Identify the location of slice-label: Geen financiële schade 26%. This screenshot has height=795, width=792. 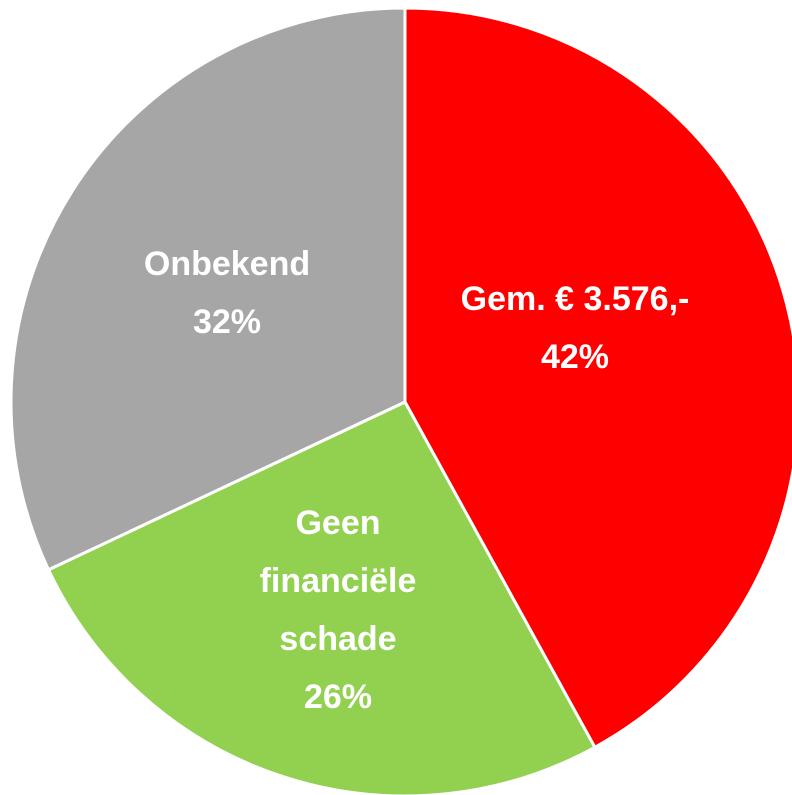
(338, 610).